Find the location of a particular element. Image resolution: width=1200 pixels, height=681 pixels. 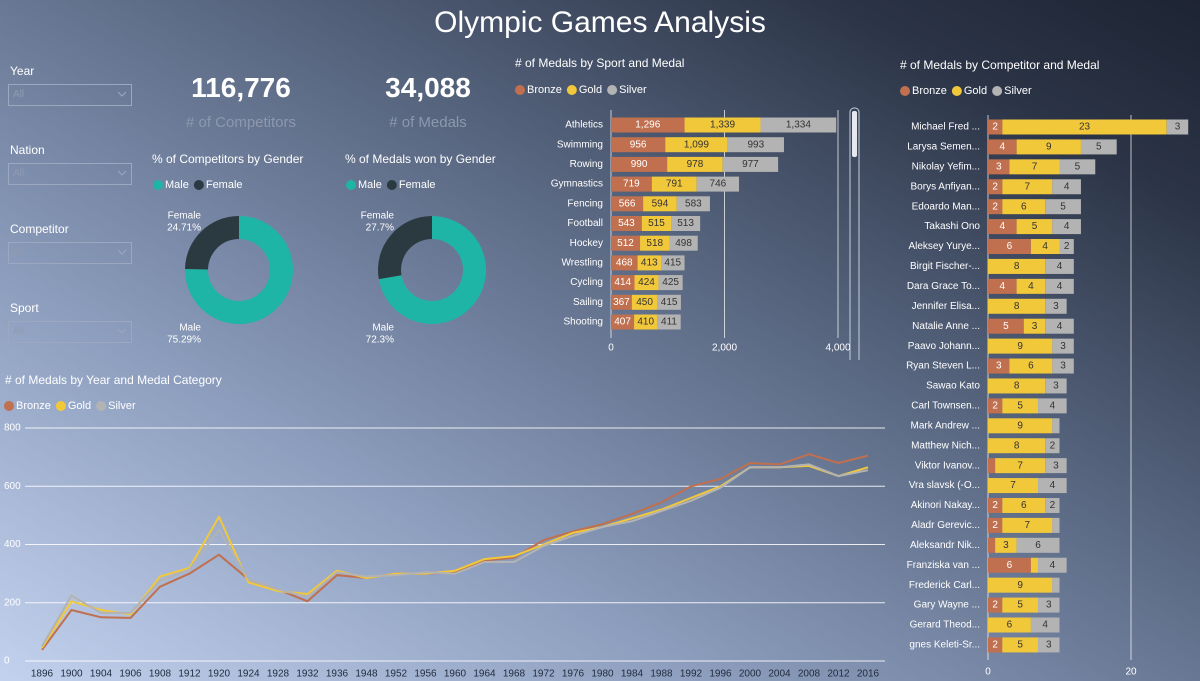

chevron is located at coordinates (122, 173).